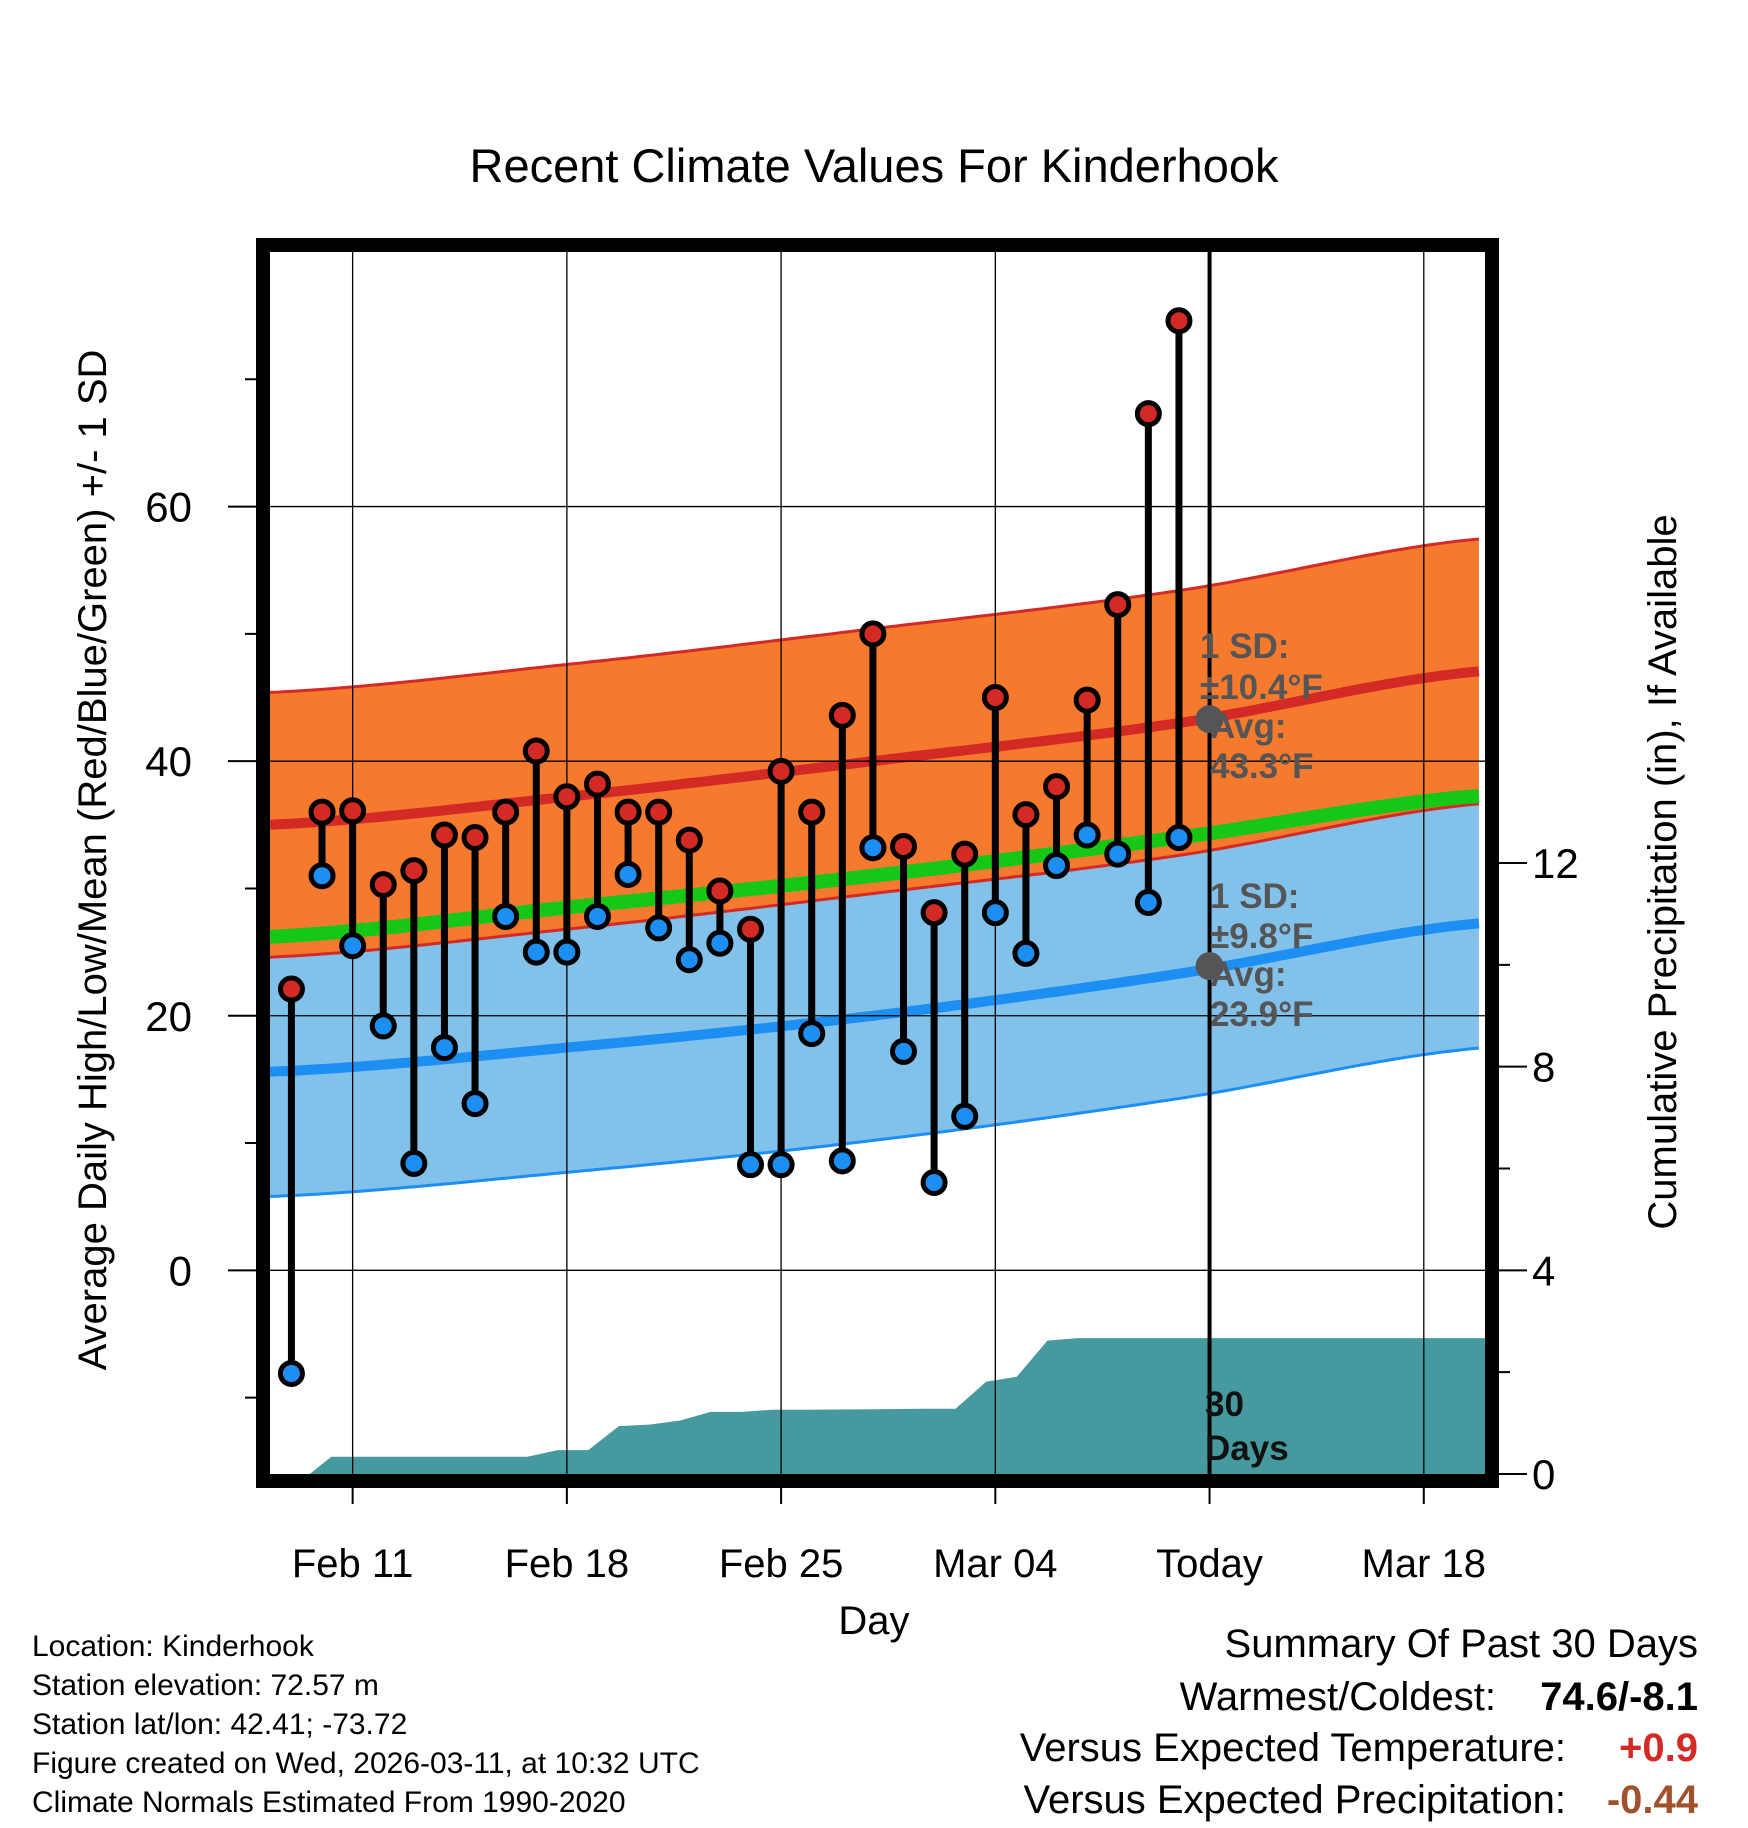  What do you see at coordinates (1261, 936) in the screenshot?
I see `low-sd-value: ±9.8°F` at bounding box center [1261, 936].